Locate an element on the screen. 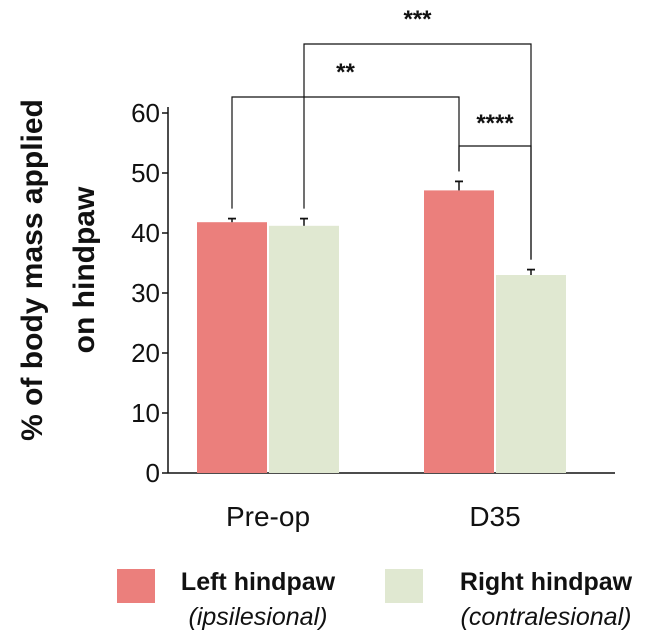 This screenshot has height=641, width=652. legend-label: Left hindpaw is located at coordinates (258, 582).